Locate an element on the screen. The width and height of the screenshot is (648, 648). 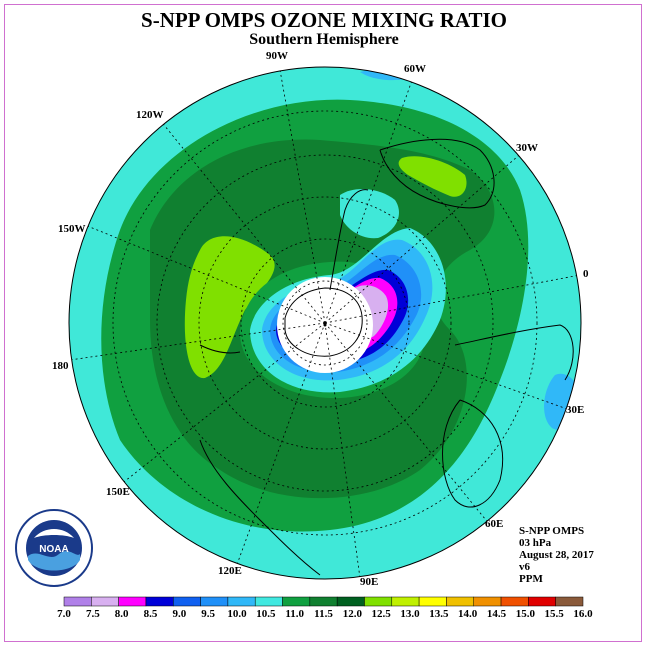
info-date: August 28, 2017 is located at coordinates (556, 555).